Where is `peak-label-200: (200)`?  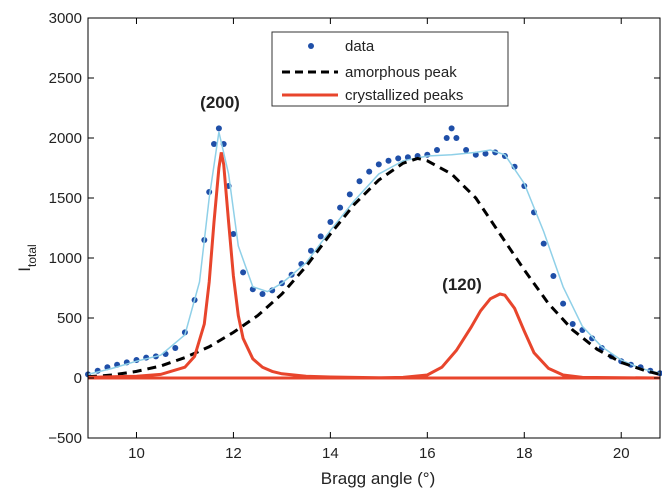 peak-label-200: (200) is located at coordinates (220, 102).